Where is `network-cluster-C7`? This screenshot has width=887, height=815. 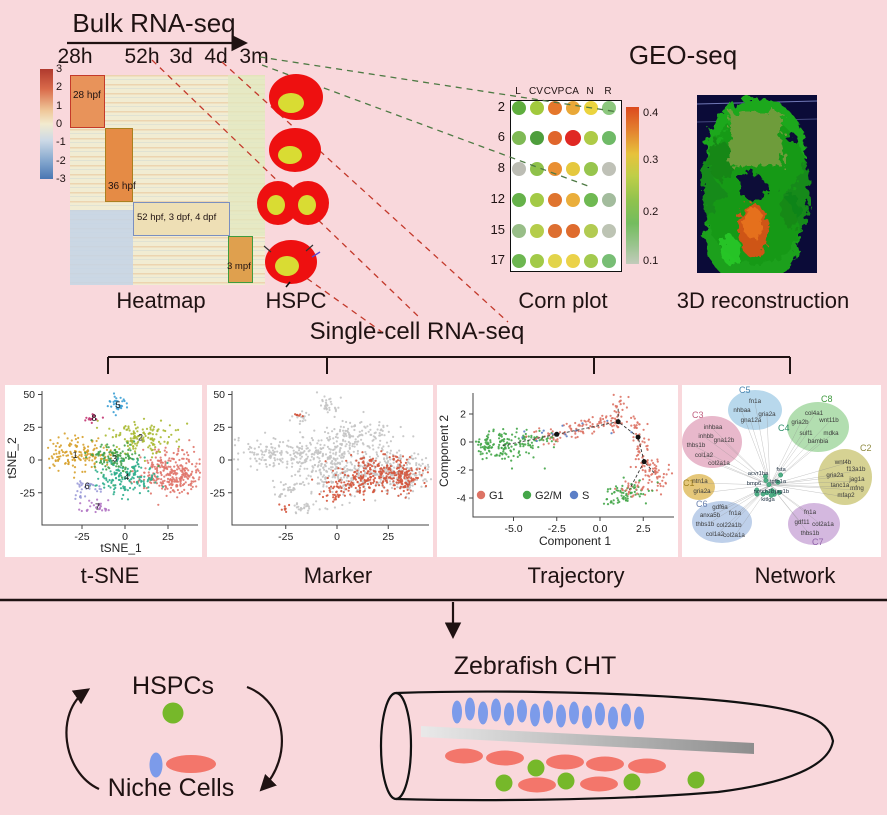 network-cluster-C7 is located at coordinates (814, 524).